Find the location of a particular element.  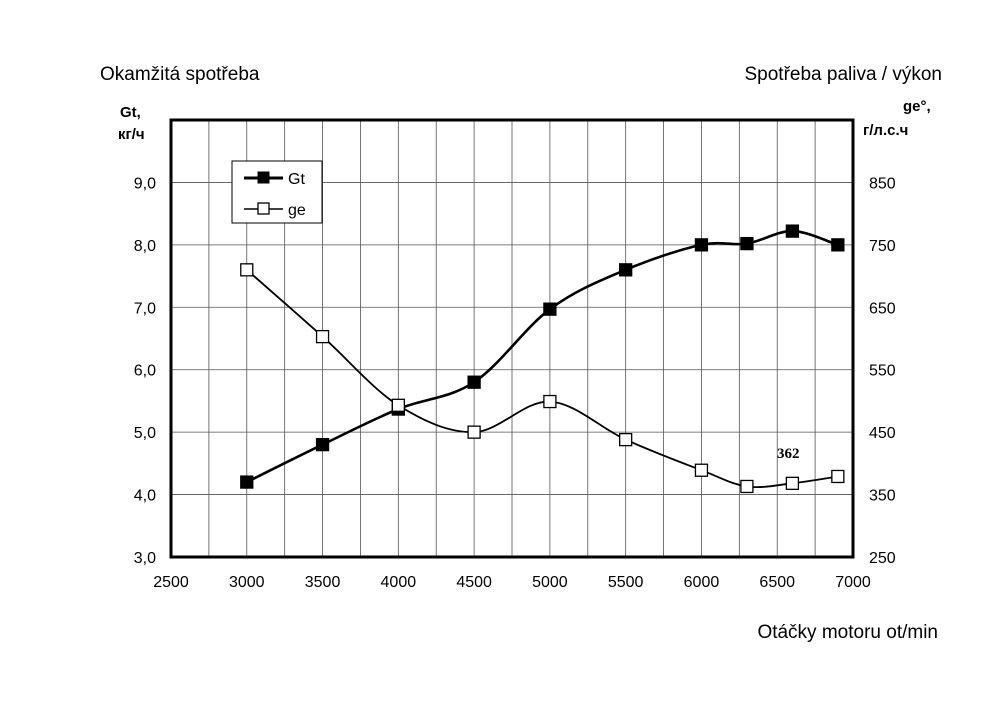

y-left-tick-label: 8,0 is located at coordinates (145, 246).